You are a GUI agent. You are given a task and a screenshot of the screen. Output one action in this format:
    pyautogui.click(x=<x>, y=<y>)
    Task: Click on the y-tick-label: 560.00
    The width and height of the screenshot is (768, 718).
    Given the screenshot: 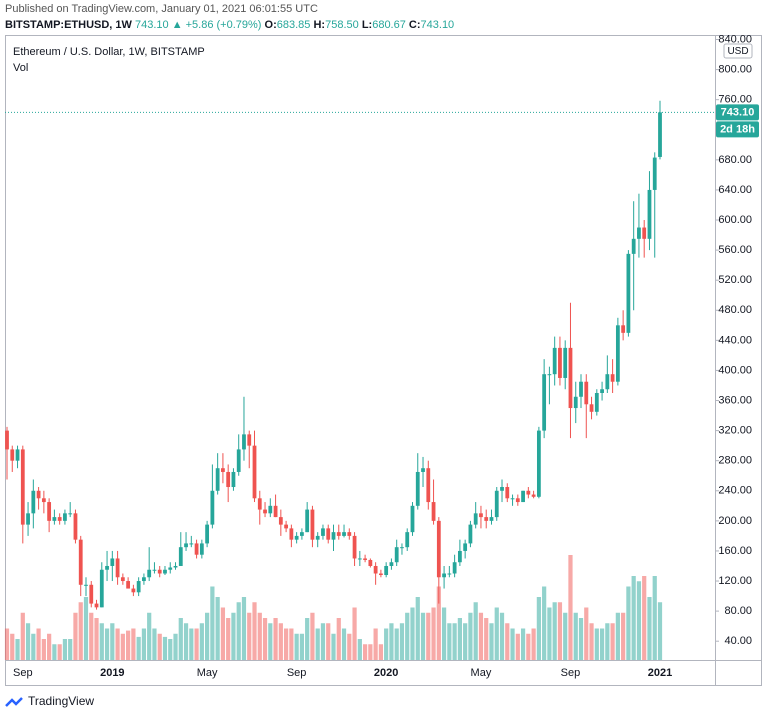 What is the action you would take?
    pyautogui.click(x=735, y=250)
    